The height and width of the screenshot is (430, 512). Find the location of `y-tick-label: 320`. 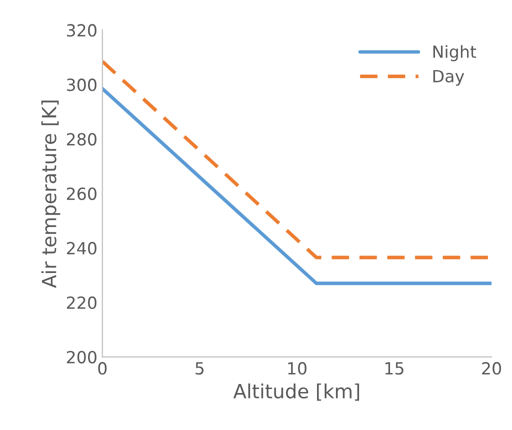

y-tick-label: 320 is located at coordinates (81, 30).